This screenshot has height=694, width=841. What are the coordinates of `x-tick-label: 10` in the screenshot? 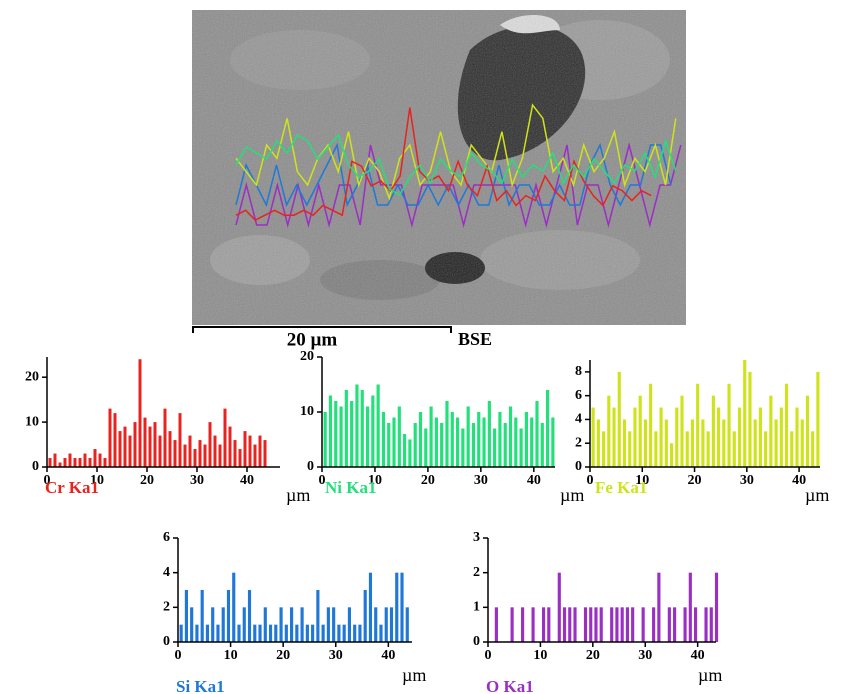 It's located at (642, 480).